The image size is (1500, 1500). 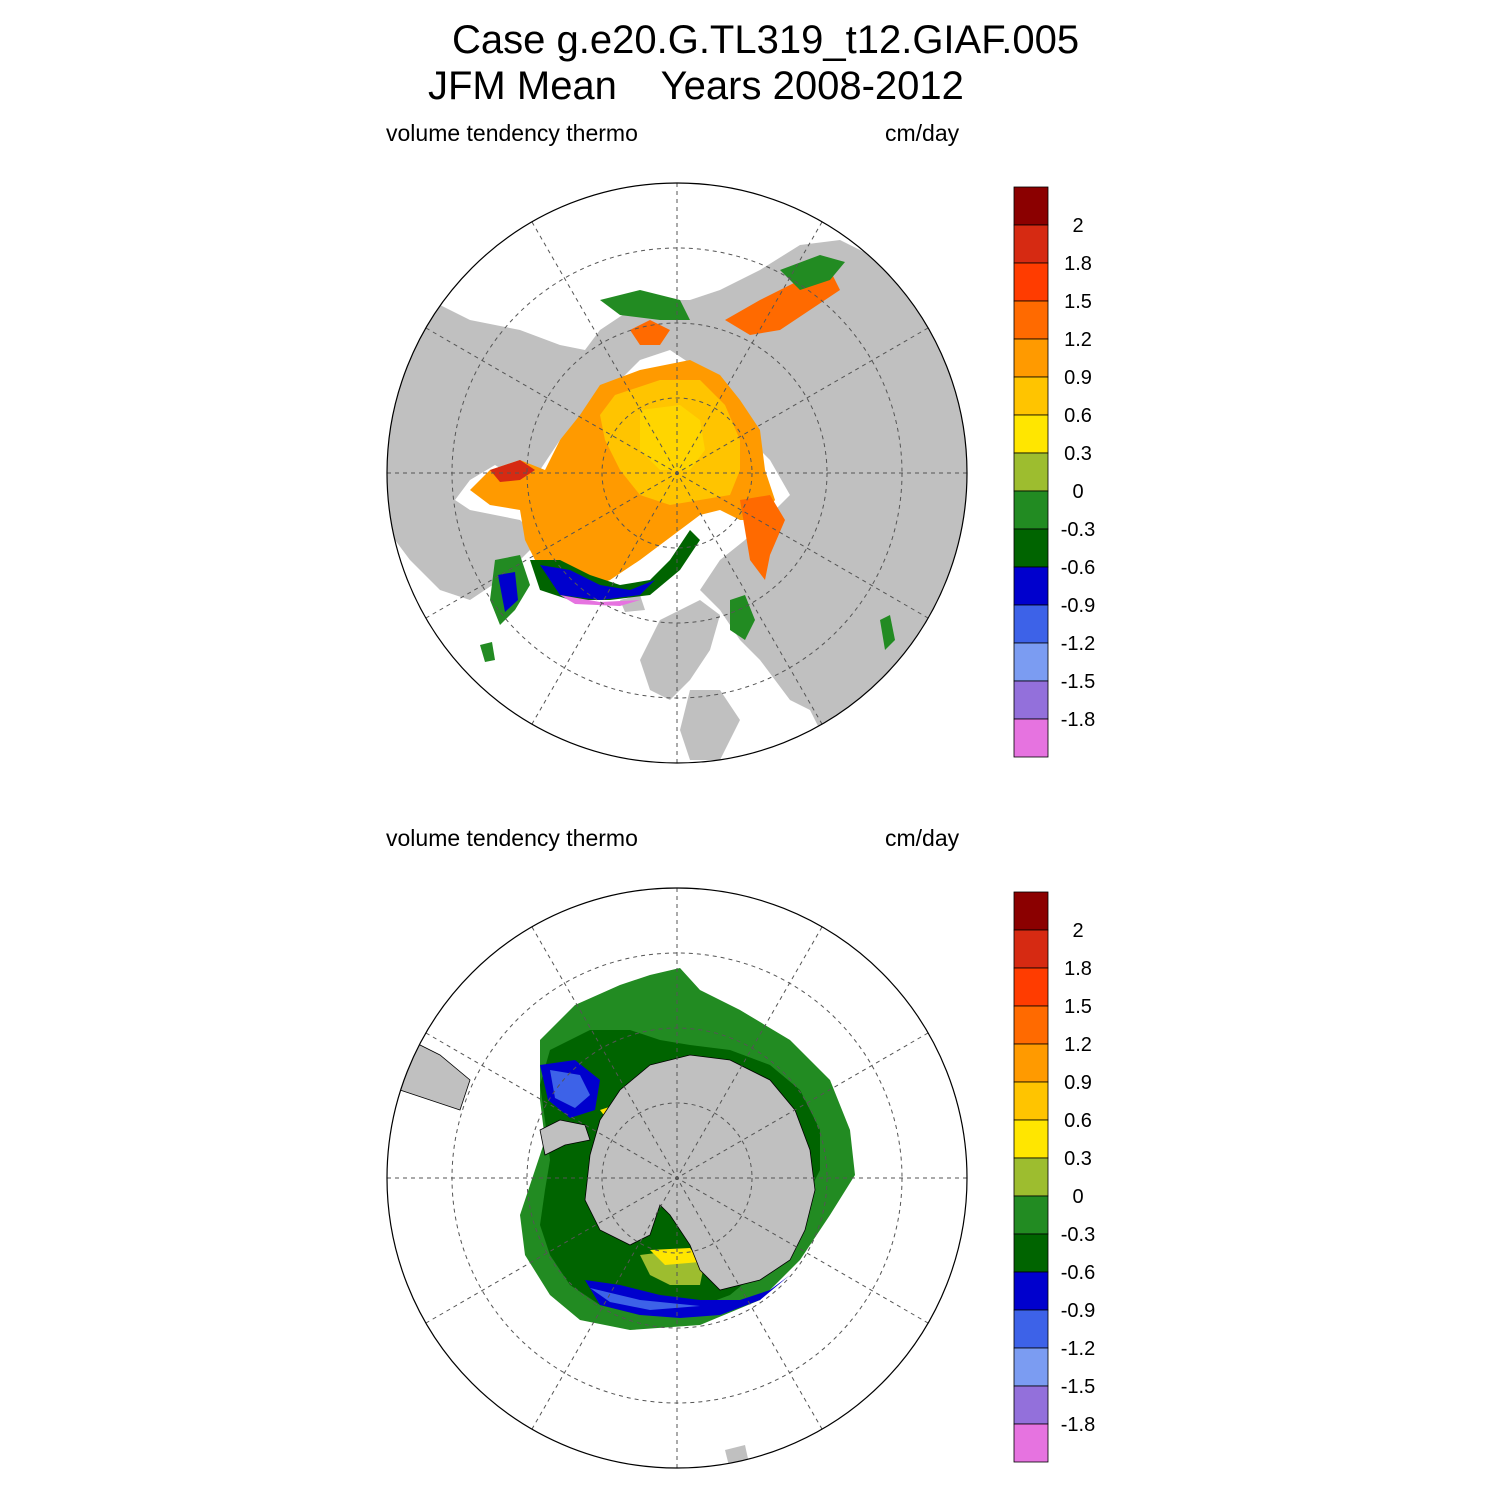 What do you see at coordinates (1078, 378) in the screenshot?
I see `north-colorbar-tick-label: 0.9` at bounding box center [1078, 378].